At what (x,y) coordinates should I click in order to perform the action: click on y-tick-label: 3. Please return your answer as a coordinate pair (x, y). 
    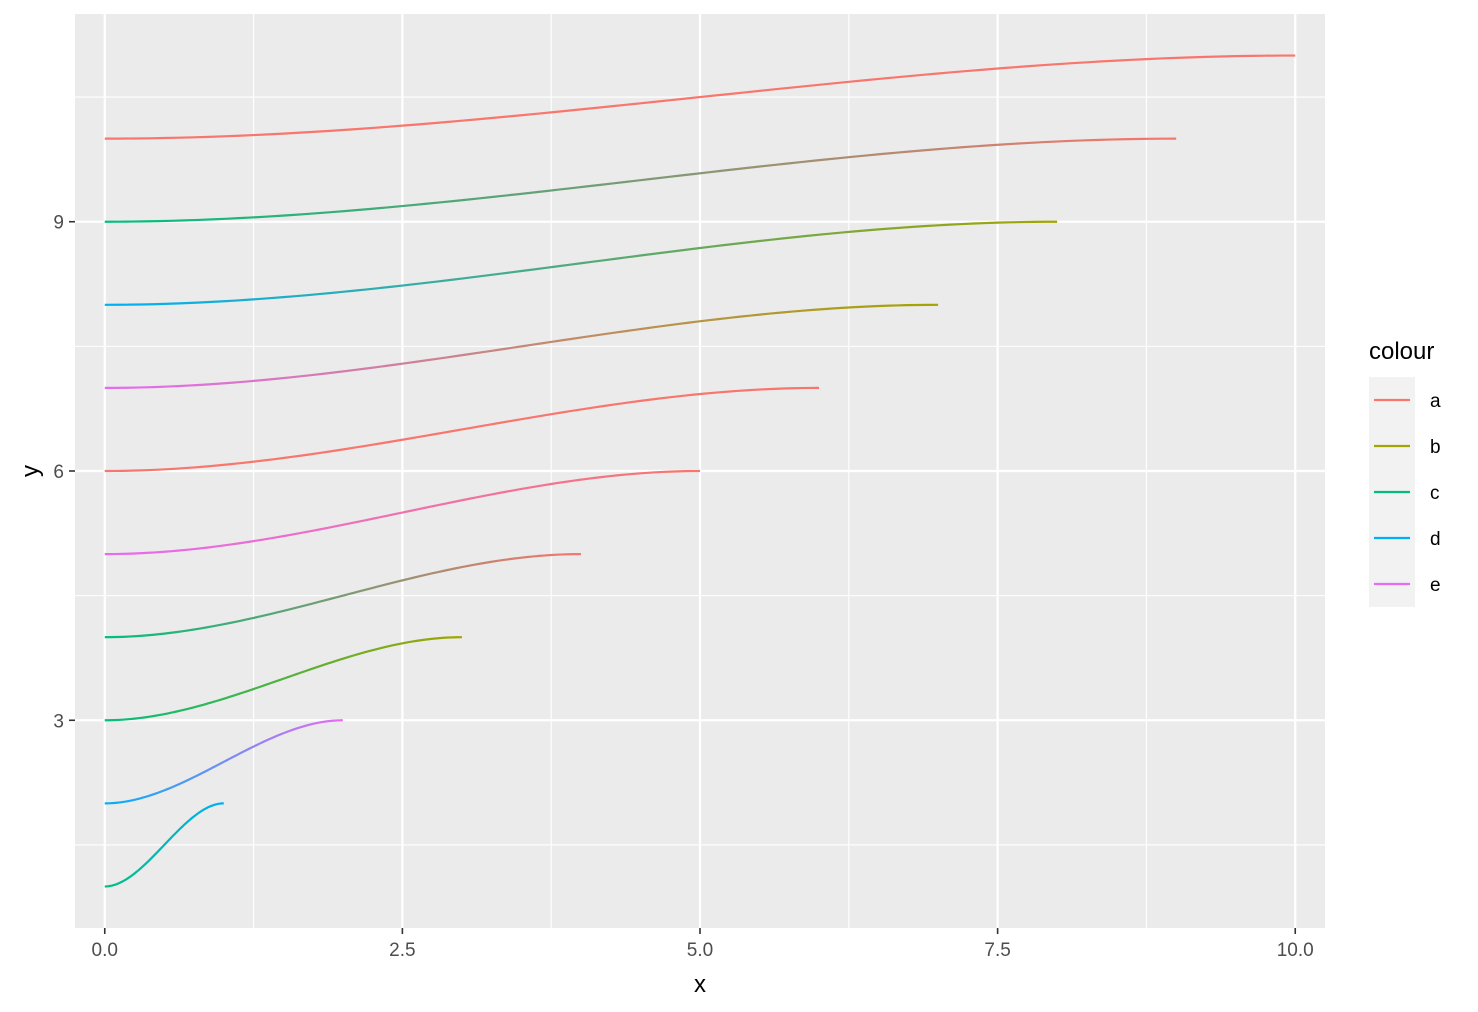
    Looking at the image, I should click on (58, 721).